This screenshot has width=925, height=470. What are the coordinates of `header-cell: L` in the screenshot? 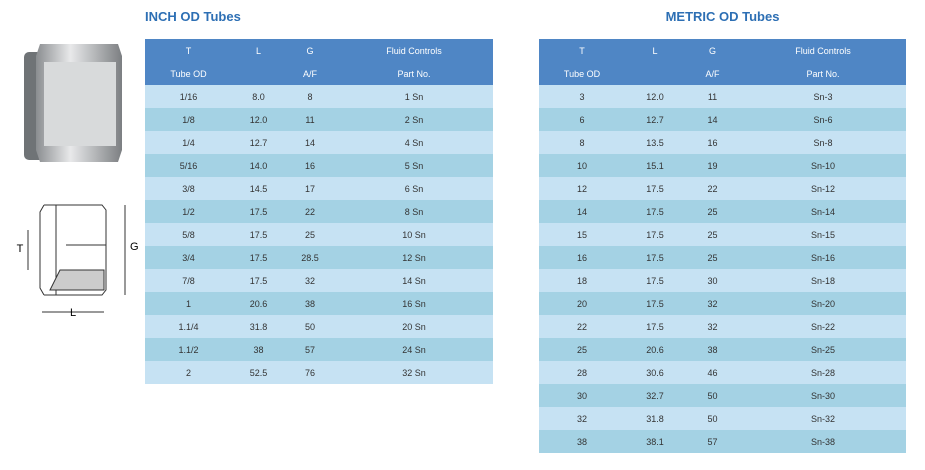 It's located at (655, 50).